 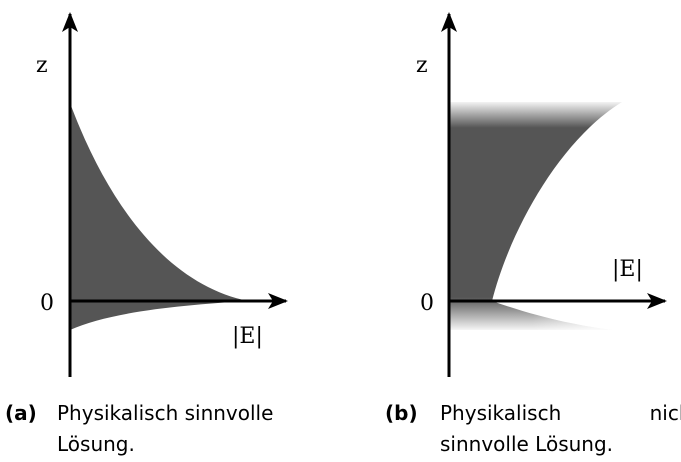 I want to click on caption-line: Physikalisch nicht, so click(x=560, y=413).